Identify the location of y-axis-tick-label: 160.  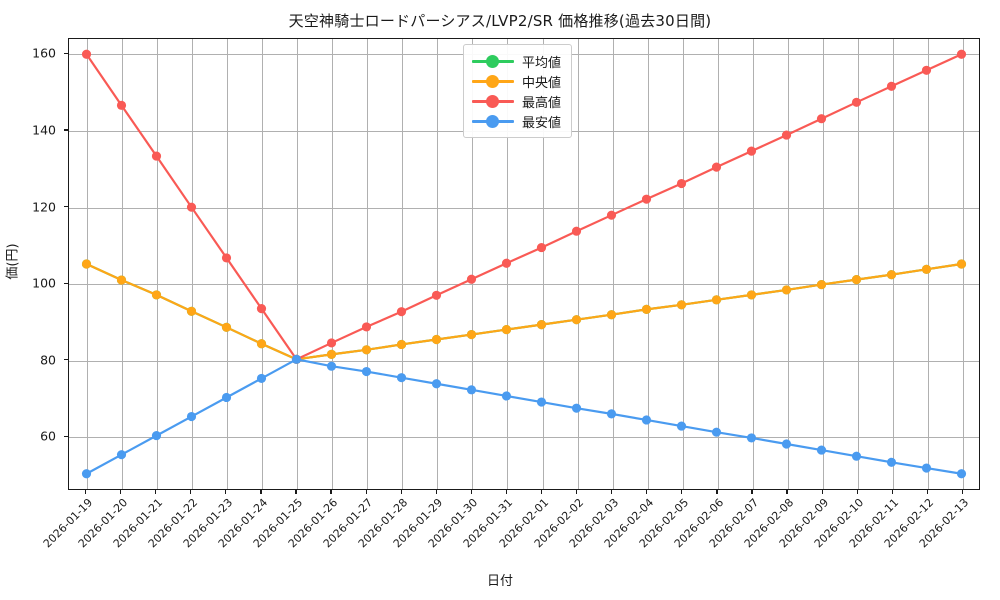
(44, 53).